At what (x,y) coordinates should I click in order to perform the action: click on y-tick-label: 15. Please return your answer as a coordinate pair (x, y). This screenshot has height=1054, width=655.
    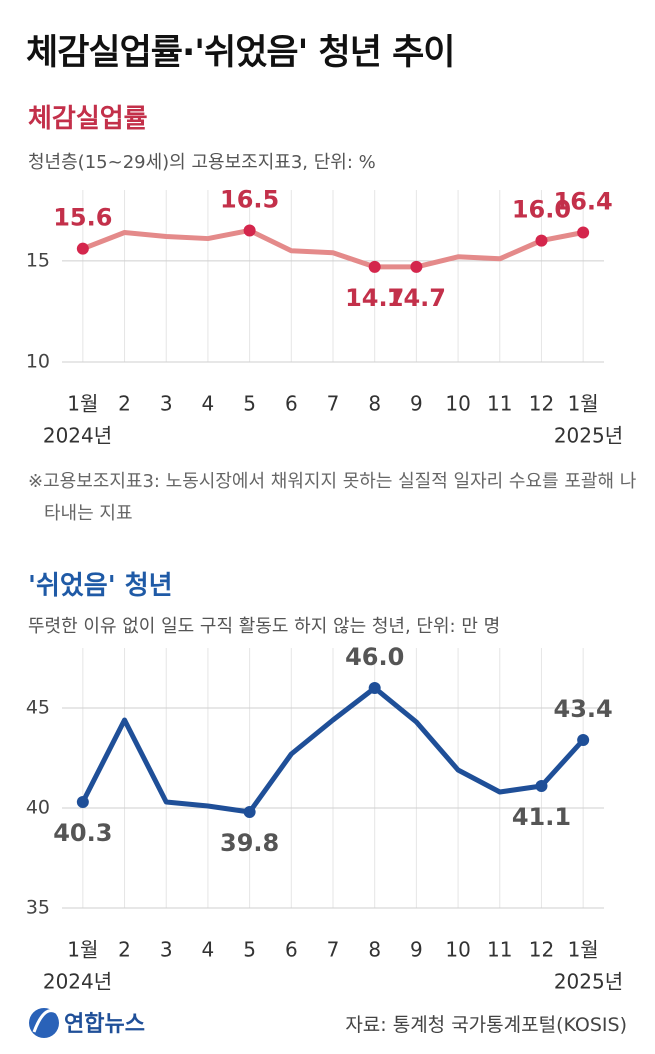
    Looking at the image, I should click on (38, 260).